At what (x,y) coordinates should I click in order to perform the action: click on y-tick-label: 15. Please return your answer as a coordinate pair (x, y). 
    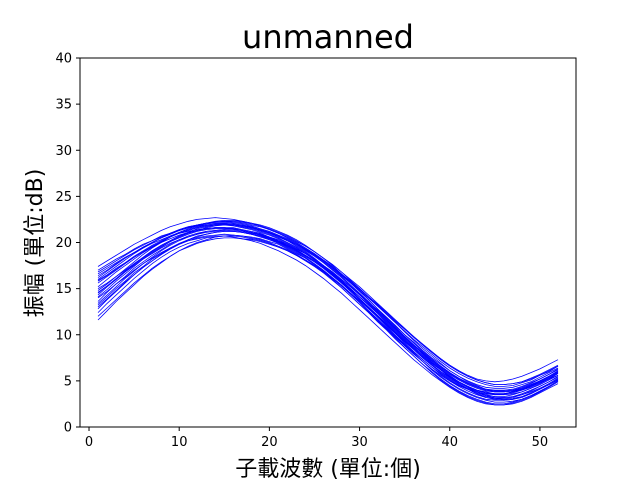
    Looking at the image, I should click on (63, 289).